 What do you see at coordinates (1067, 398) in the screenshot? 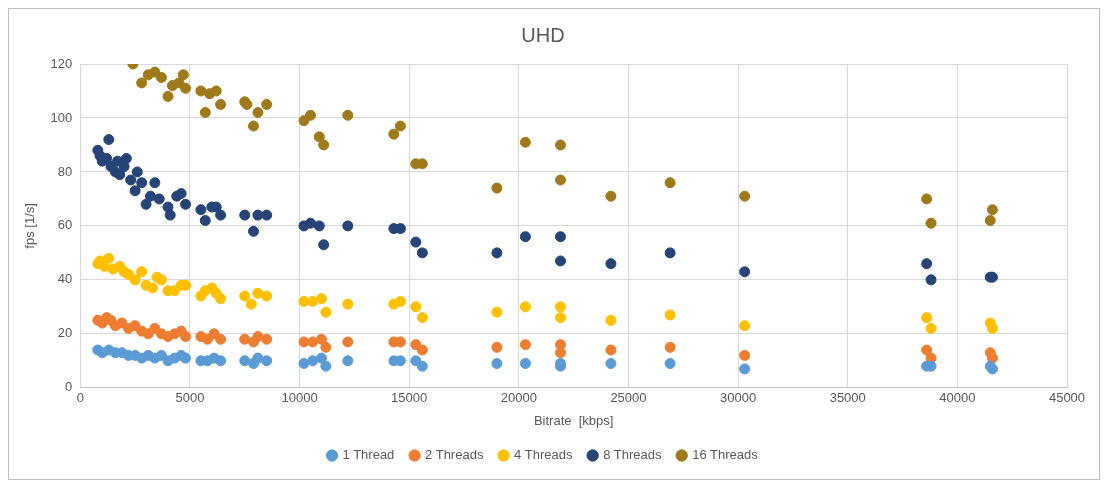
I see `x-tick-label: 45000` at bounding box center [1067, 398].